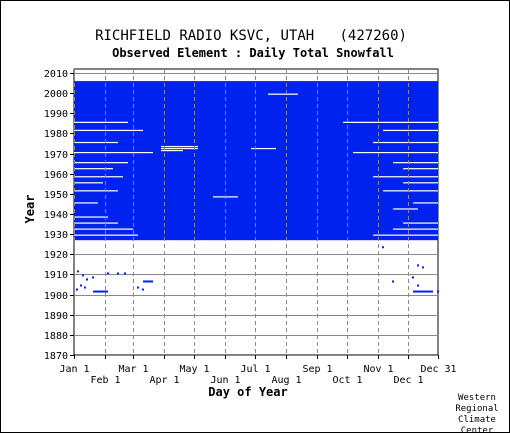  What do you see at coordinates (105, 380) in the screenshot?
I see `x-tick-label: Feb 1` at bounding box center [105, 380].